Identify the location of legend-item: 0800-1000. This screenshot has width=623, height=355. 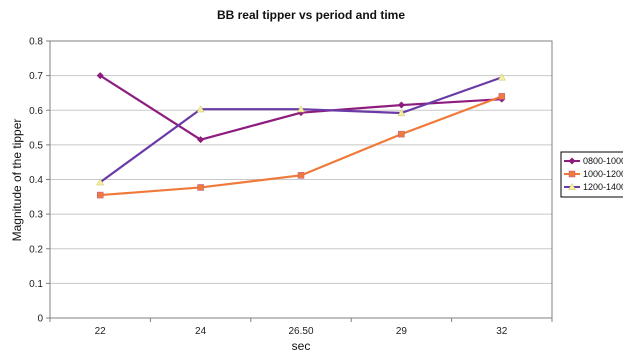
(593, 161).